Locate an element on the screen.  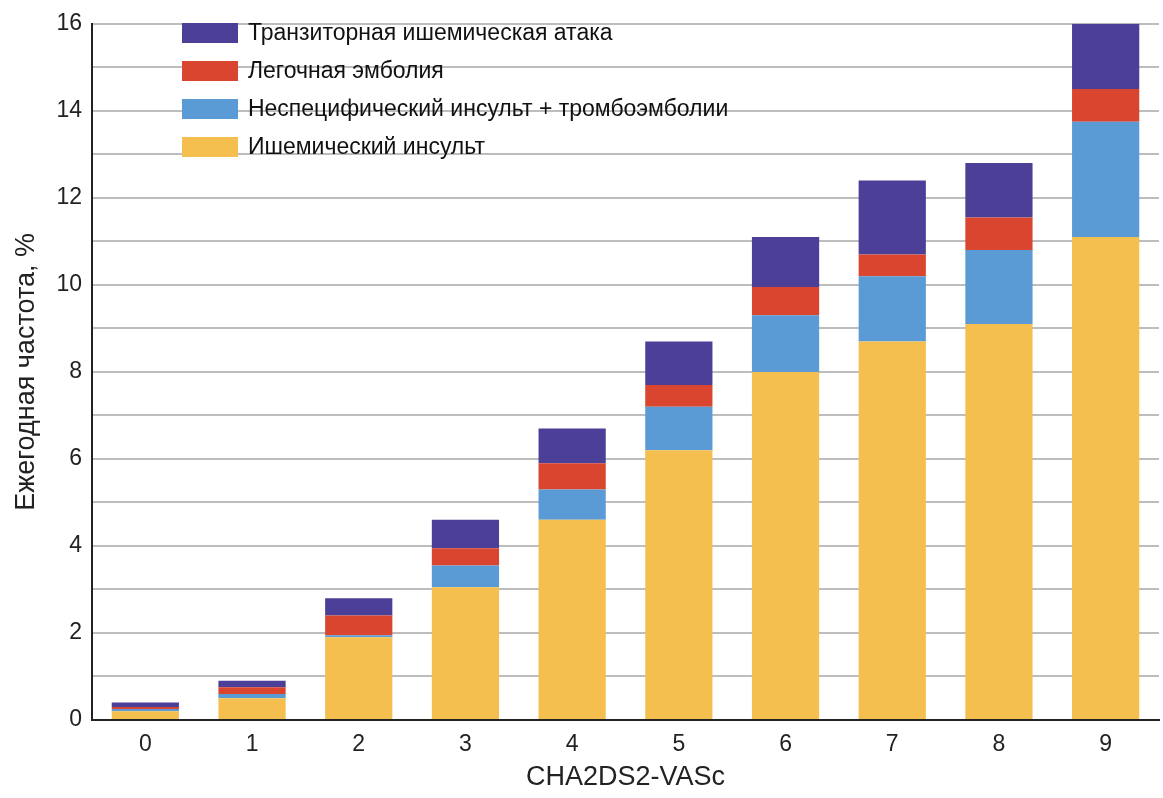
legend-label: Транзиторная ишемическая атака is located at coordinates (430, 33).